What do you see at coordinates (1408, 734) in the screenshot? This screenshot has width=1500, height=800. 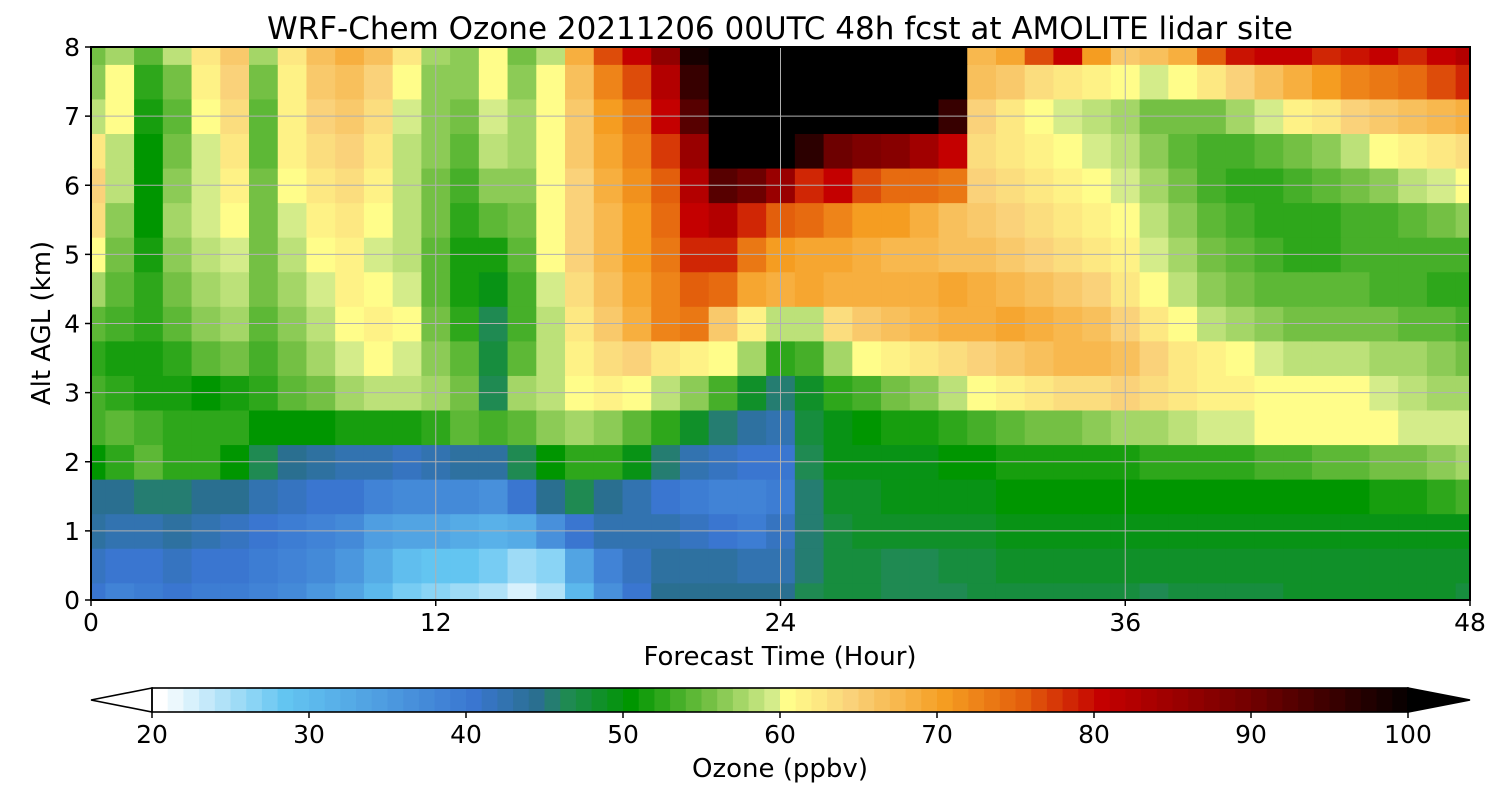 I see `colorbar-tick-label: 100` at bounding box center [1408, 734].